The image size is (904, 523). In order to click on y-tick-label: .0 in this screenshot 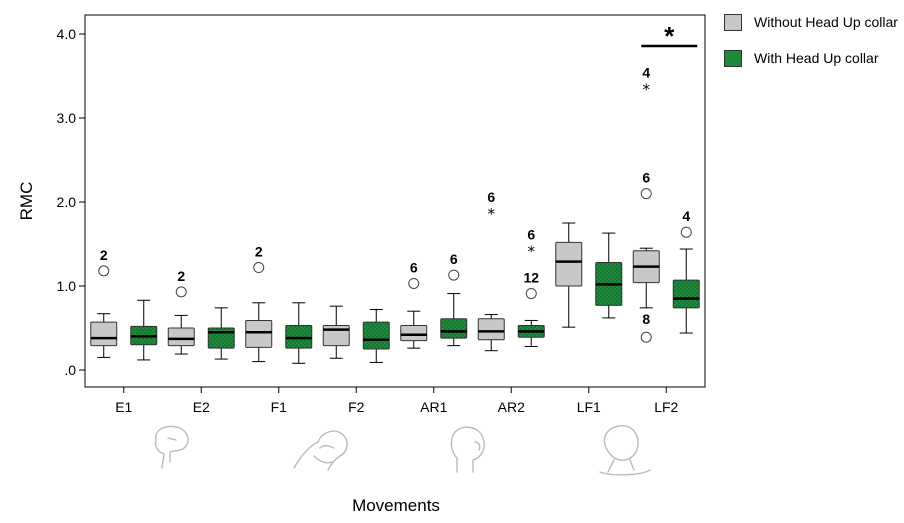, I will do `click(70, 370)`.